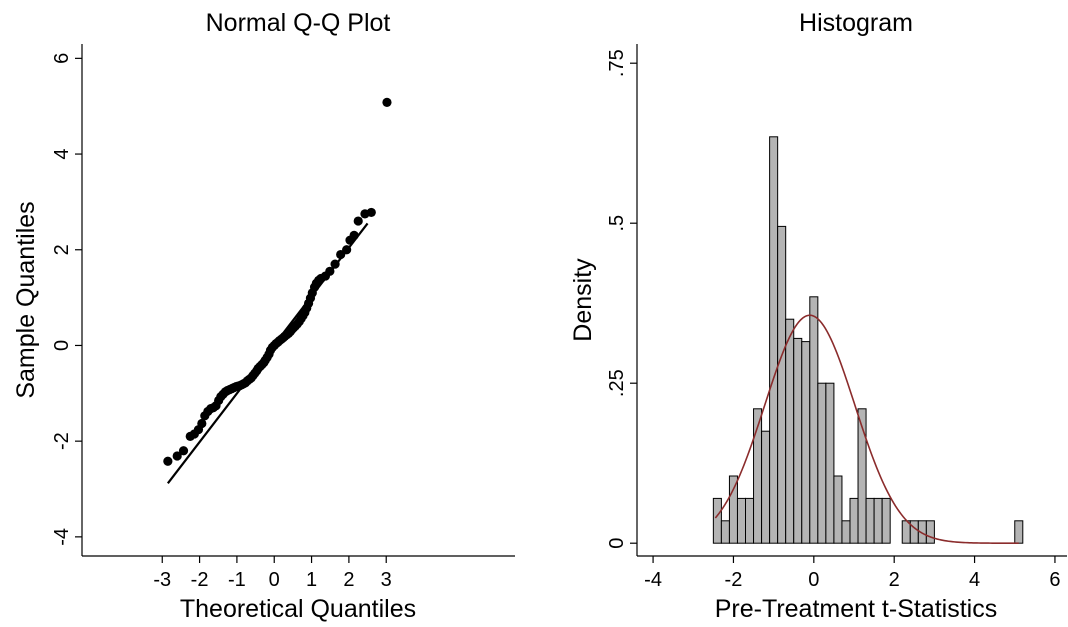  I want to click on qq-points, so click(277, 281).